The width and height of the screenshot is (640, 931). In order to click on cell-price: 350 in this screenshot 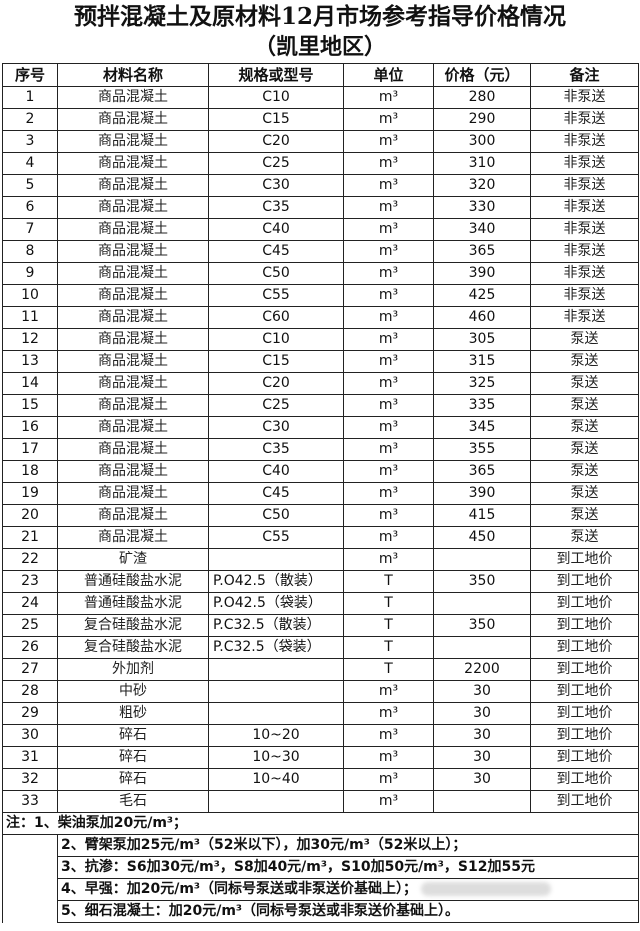, I will do `click(482, 625)`.